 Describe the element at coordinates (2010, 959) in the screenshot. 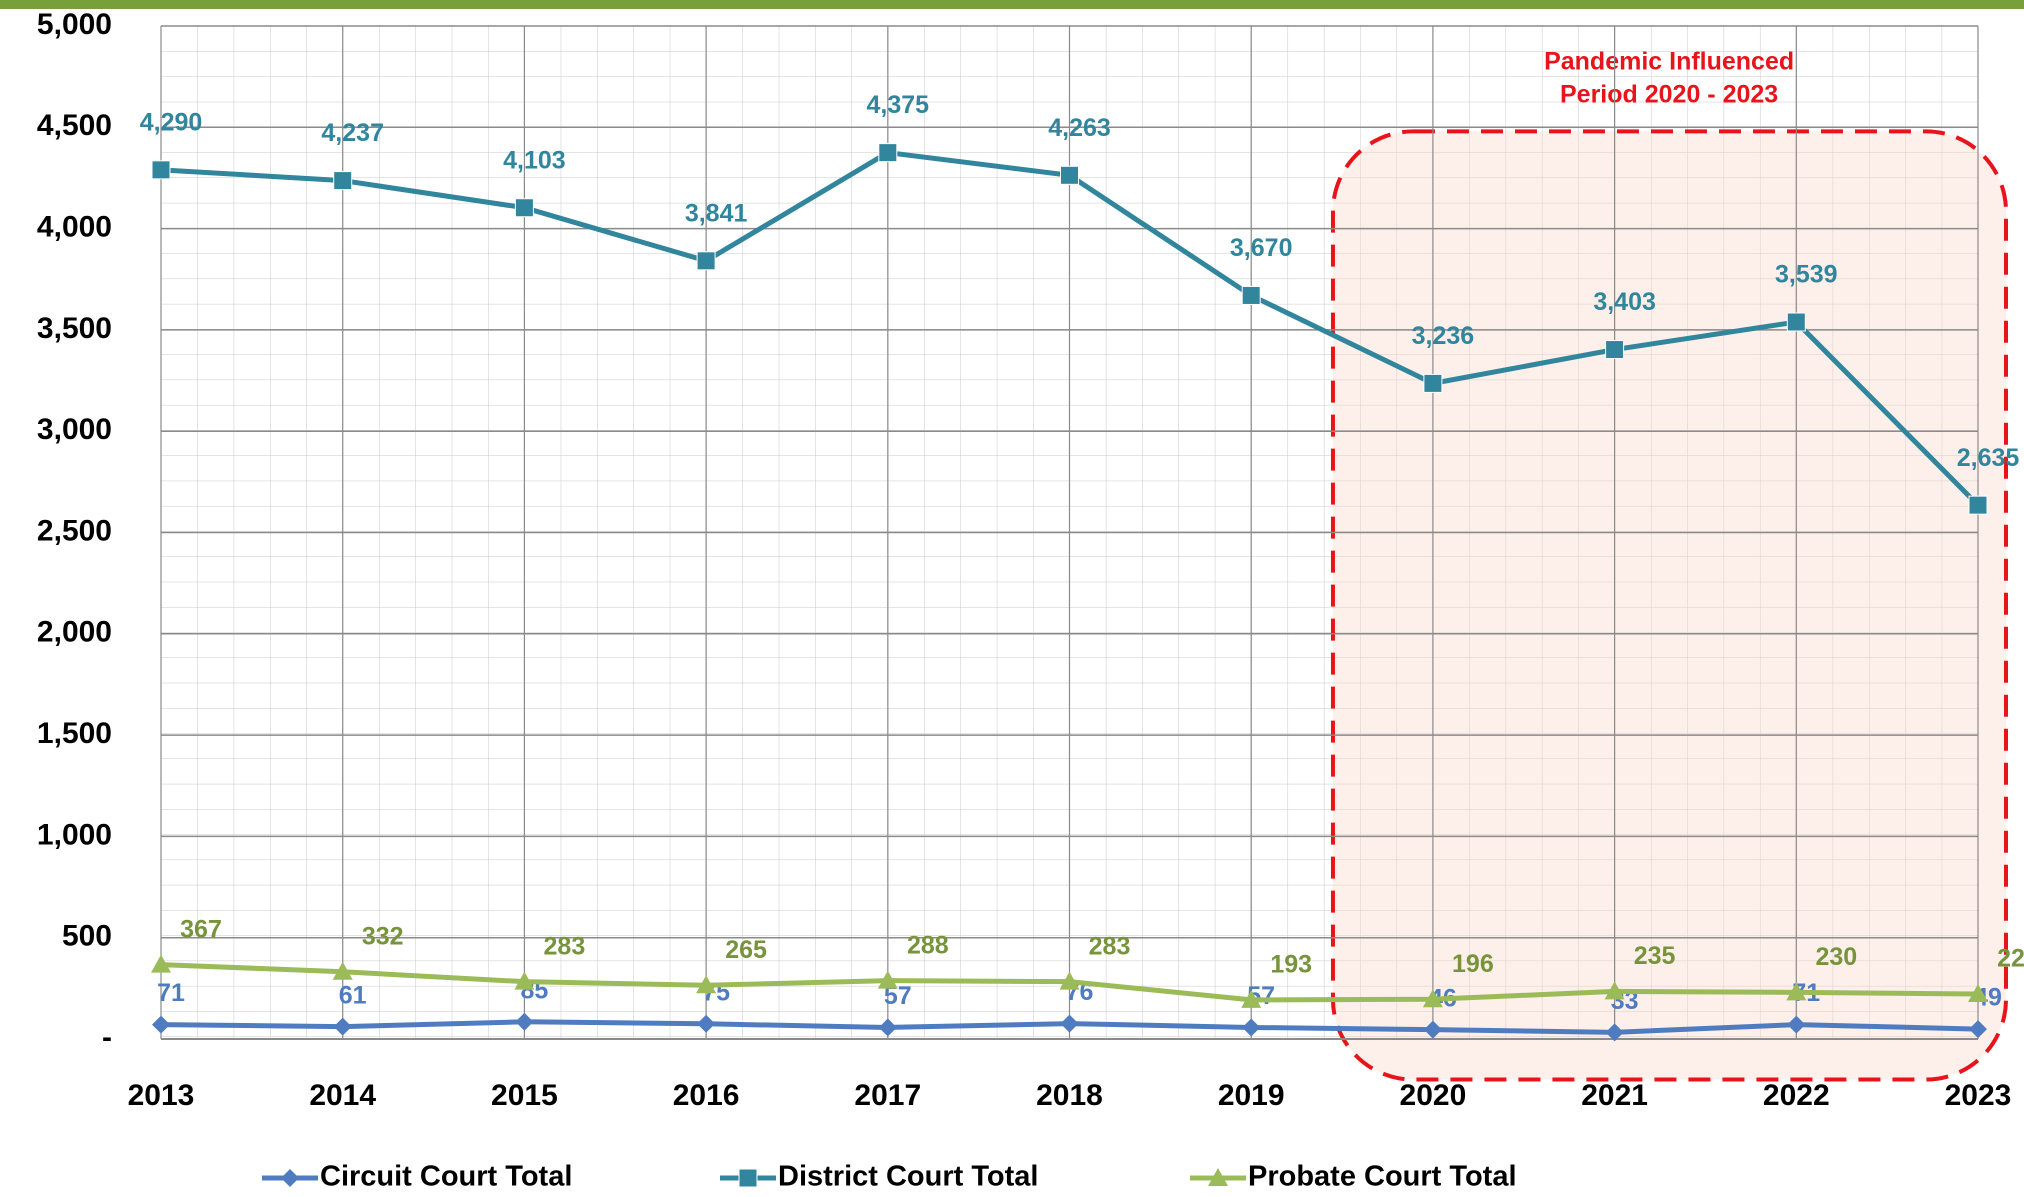

I see `data-label: 222` at that location.